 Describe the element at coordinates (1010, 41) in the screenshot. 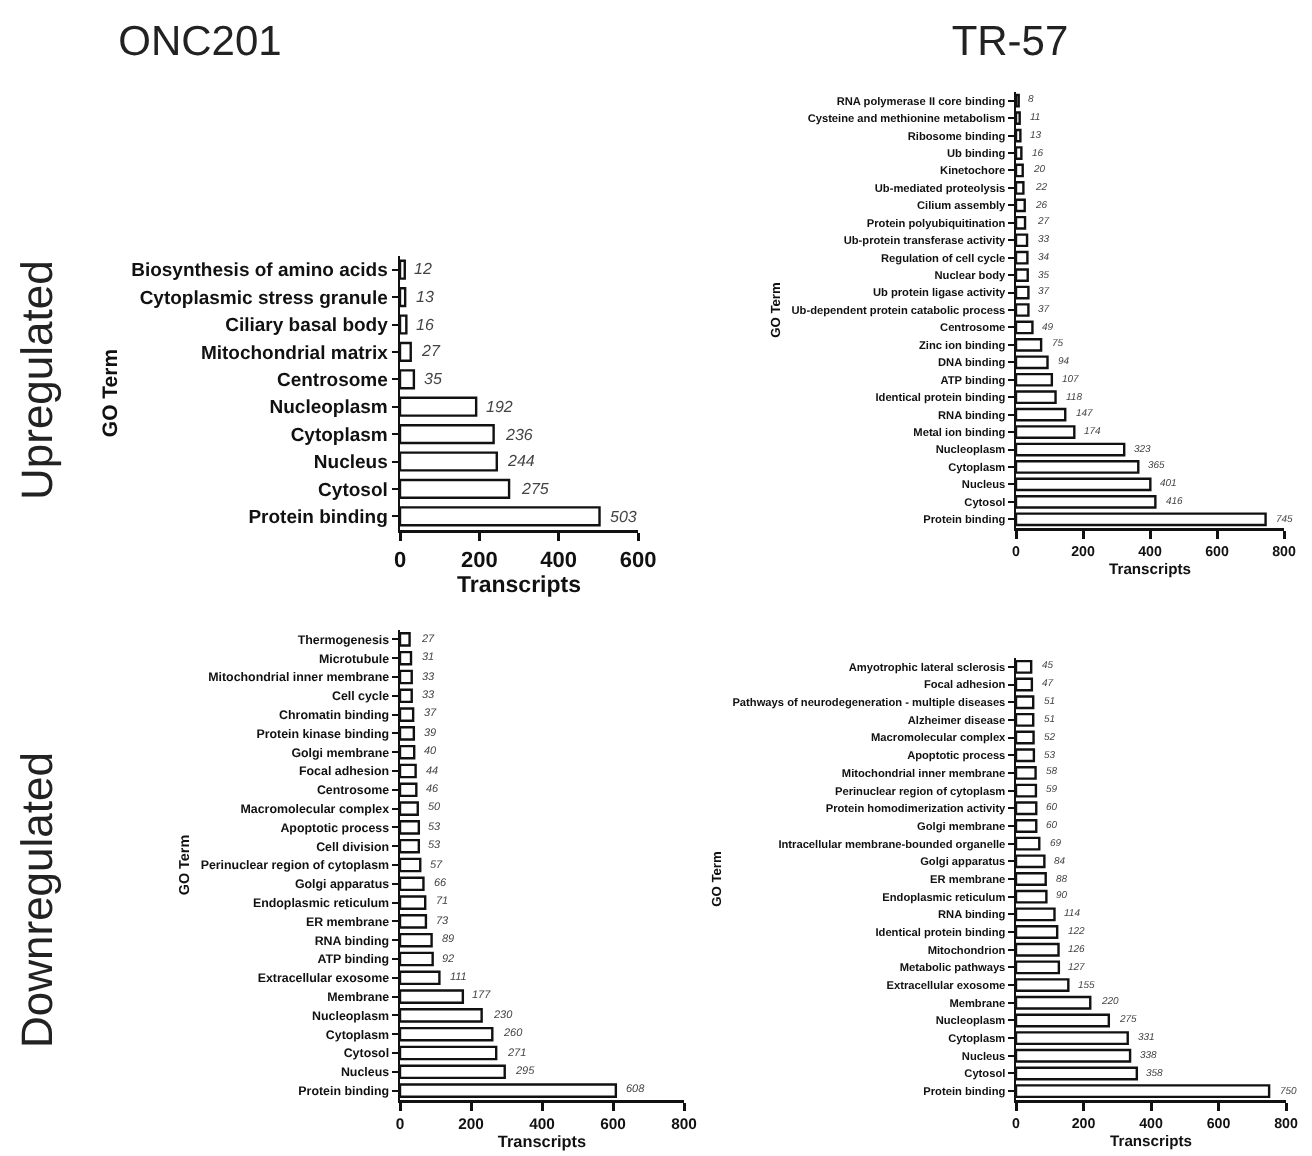

I see `chart-title: TR-57` at that location.